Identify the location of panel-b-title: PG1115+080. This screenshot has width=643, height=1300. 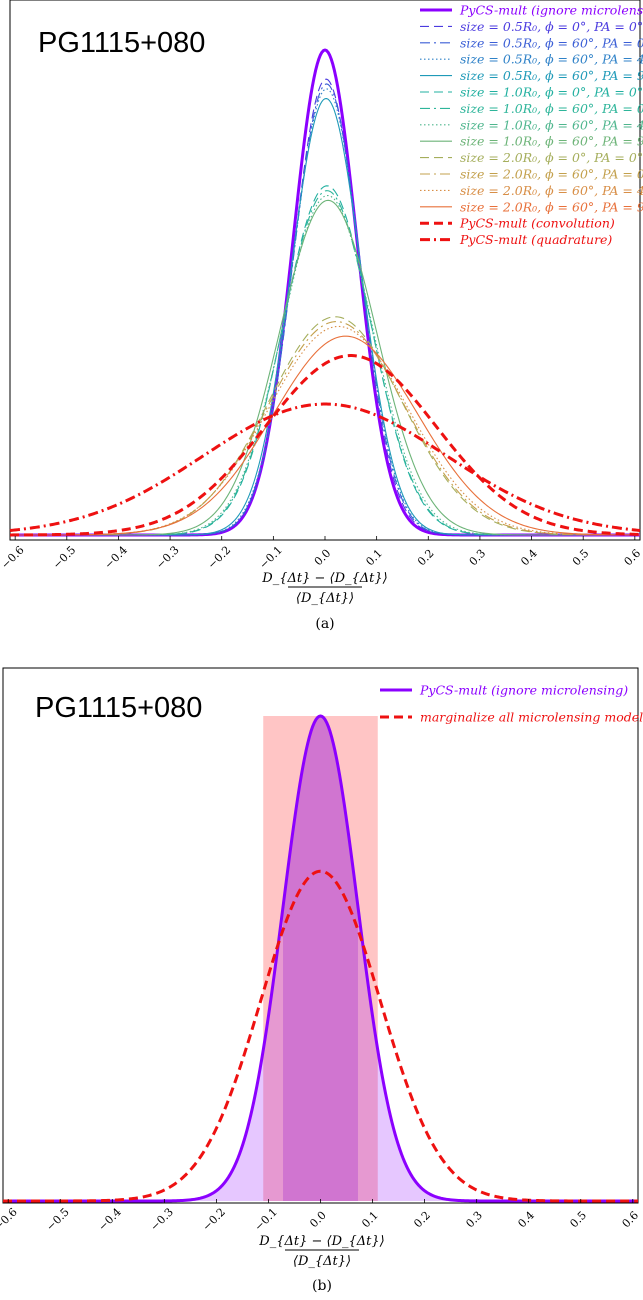
(118, 708).